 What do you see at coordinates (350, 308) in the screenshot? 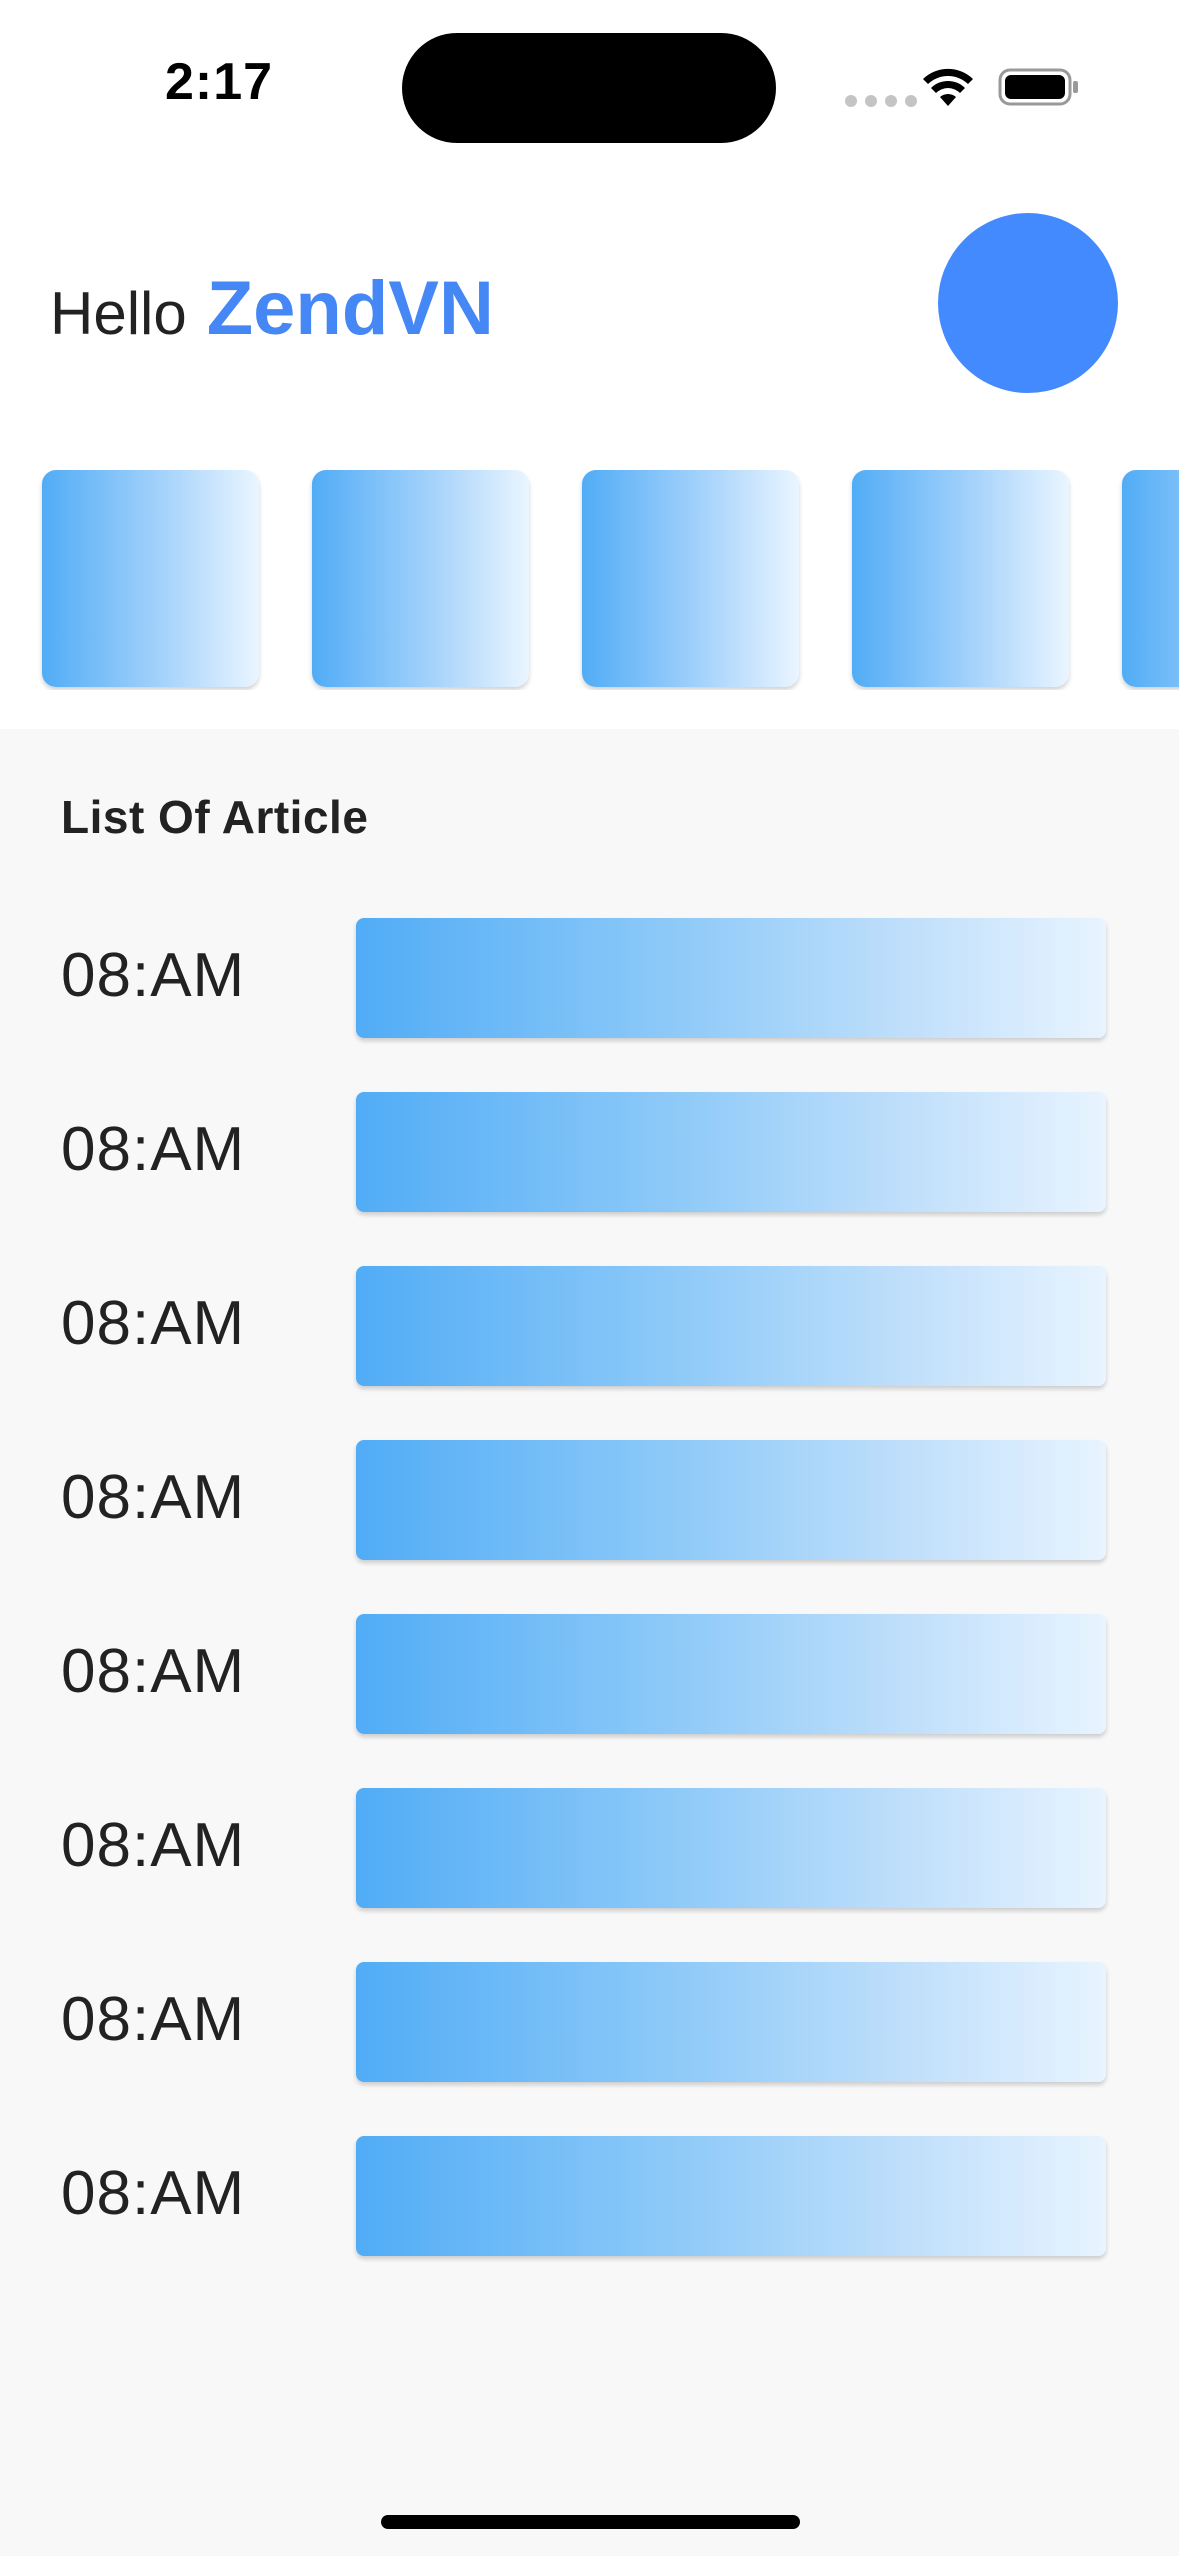
I see `greeting-username: ZendVN` at bounding box center [350, 308].